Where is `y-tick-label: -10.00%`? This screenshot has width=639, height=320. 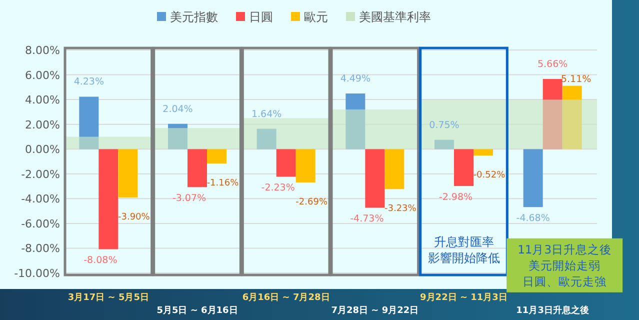 y-tick-label: -10.00% is located at coordinates (37, 273).